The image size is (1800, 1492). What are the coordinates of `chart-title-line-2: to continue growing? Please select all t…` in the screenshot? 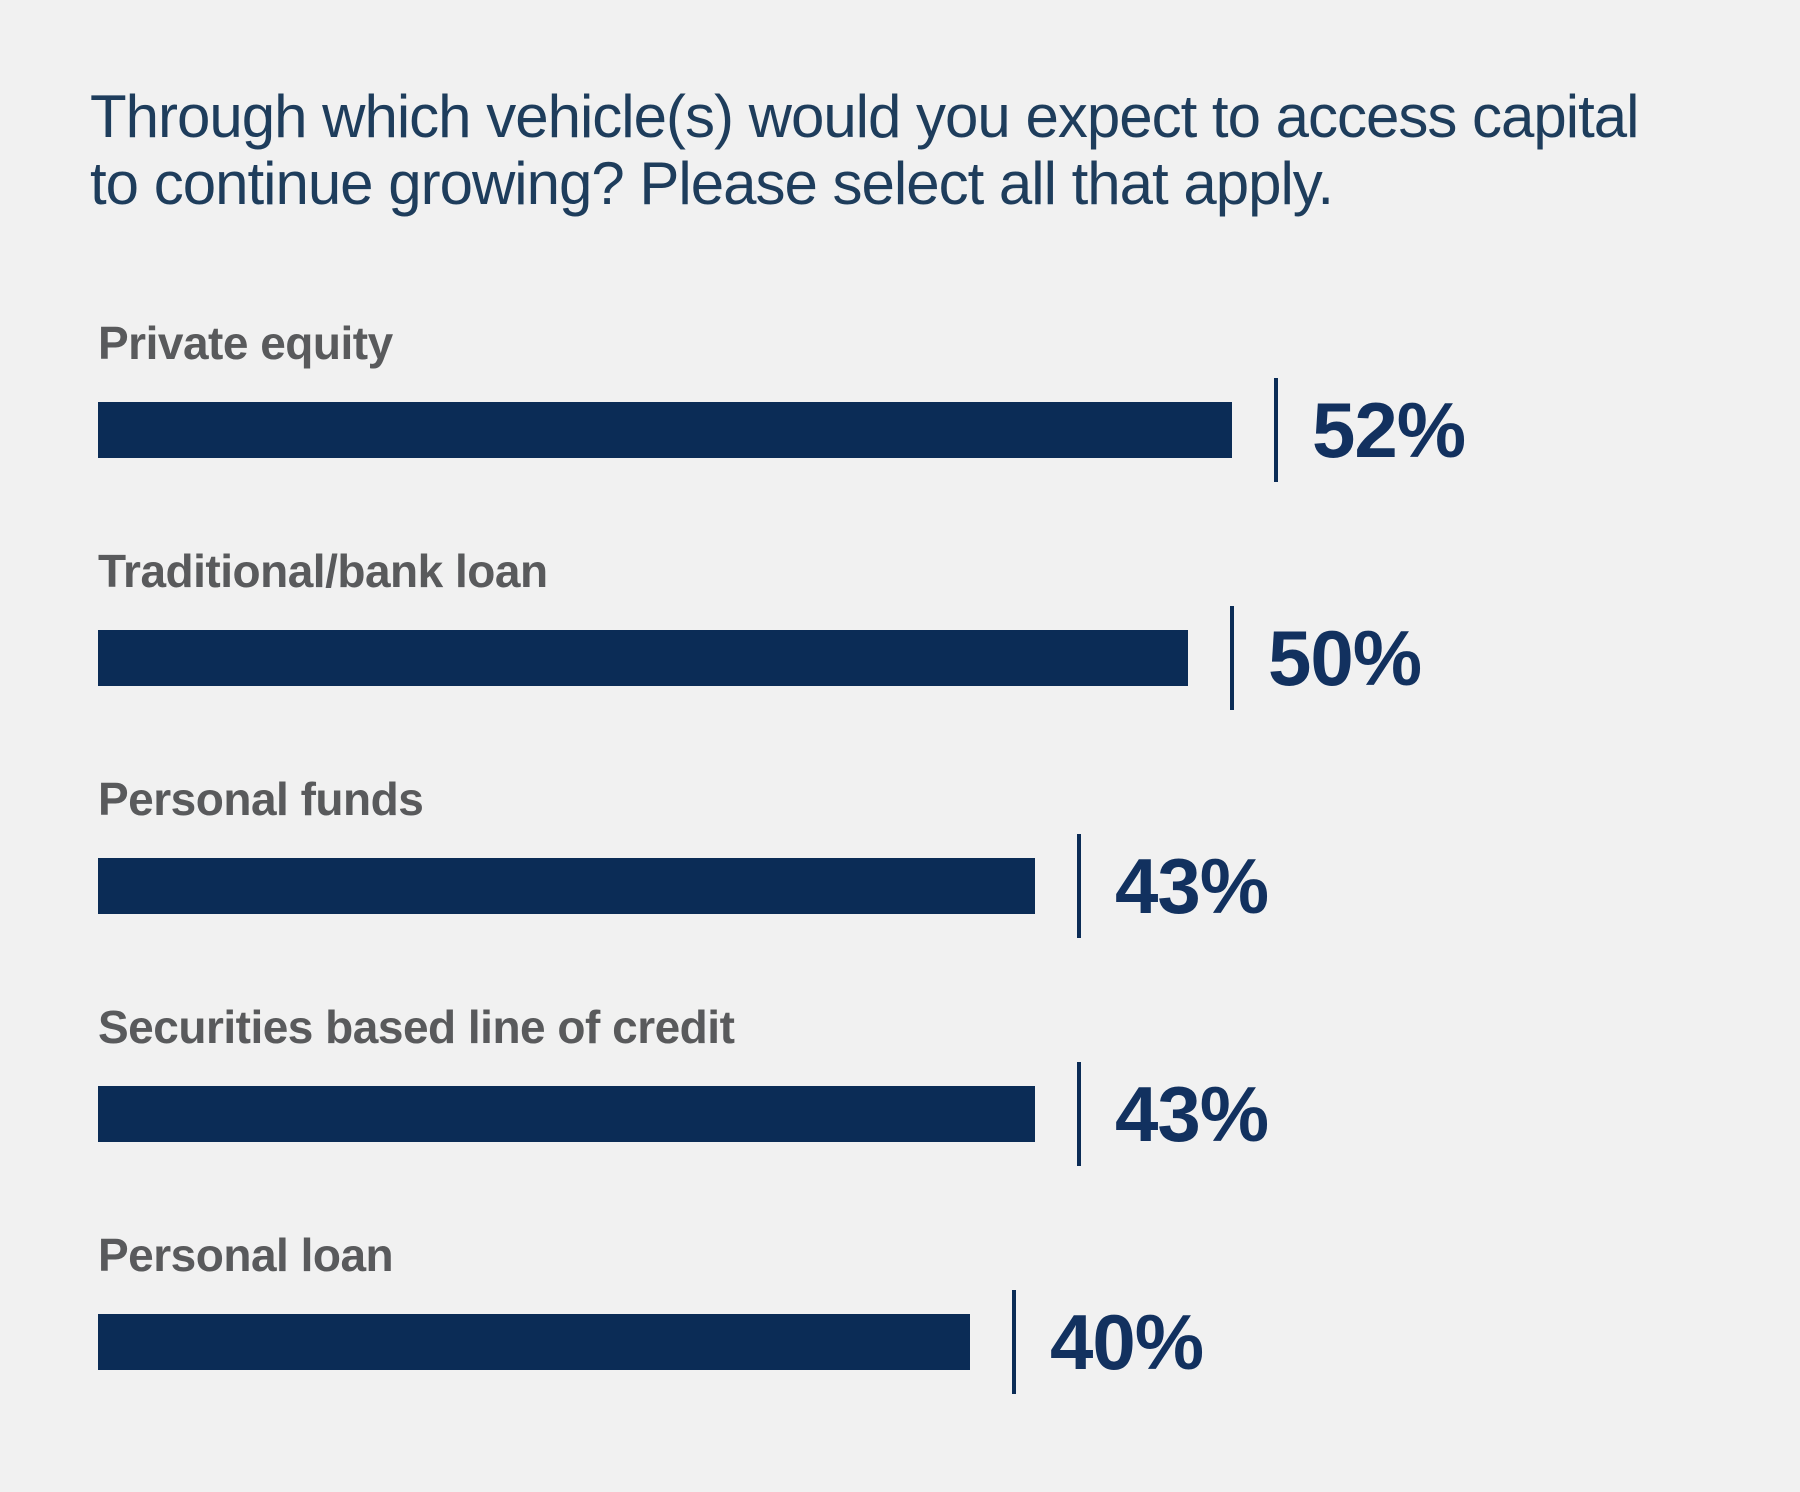 It's located at (712, 183).